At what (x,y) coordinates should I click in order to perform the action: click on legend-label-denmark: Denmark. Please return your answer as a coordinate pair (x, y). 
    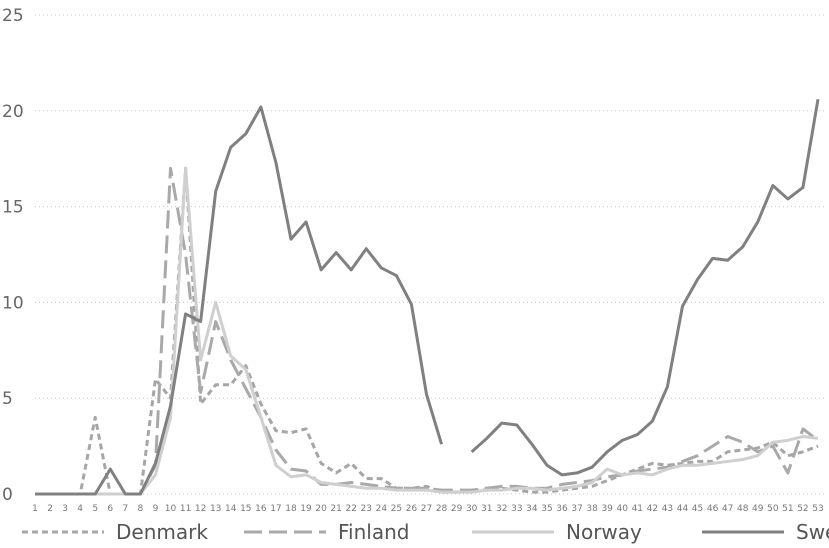
    Looking at the image, I should click on (162, 532).